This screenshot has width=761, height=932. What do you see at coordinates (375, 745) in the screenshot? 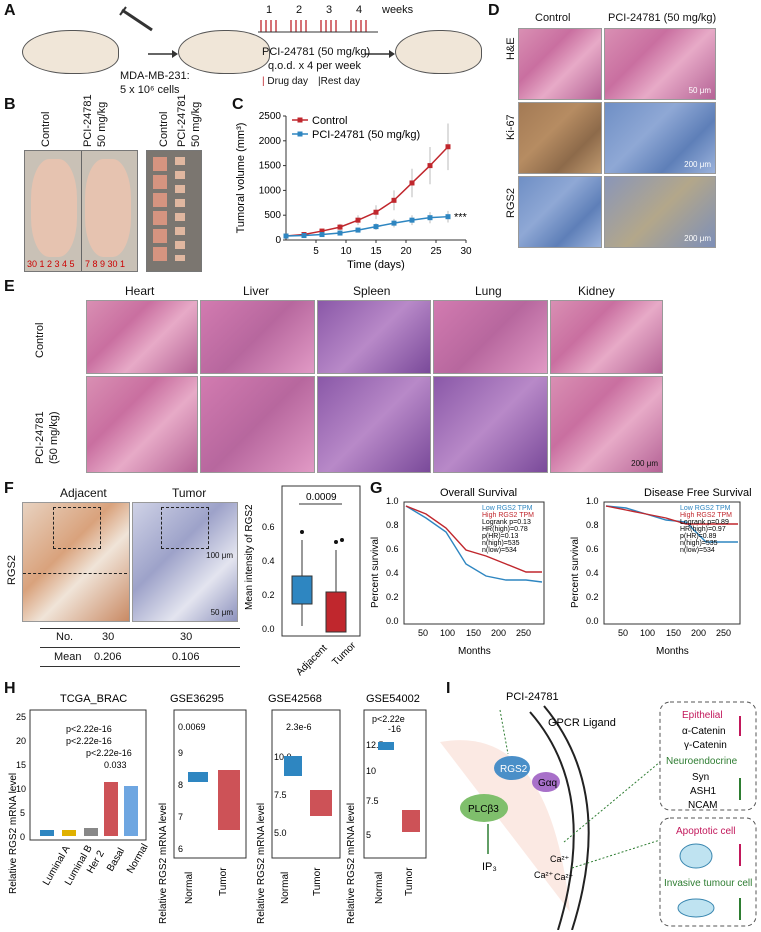
I see `svg-text: 12.5` at bounding box center [375, 745].